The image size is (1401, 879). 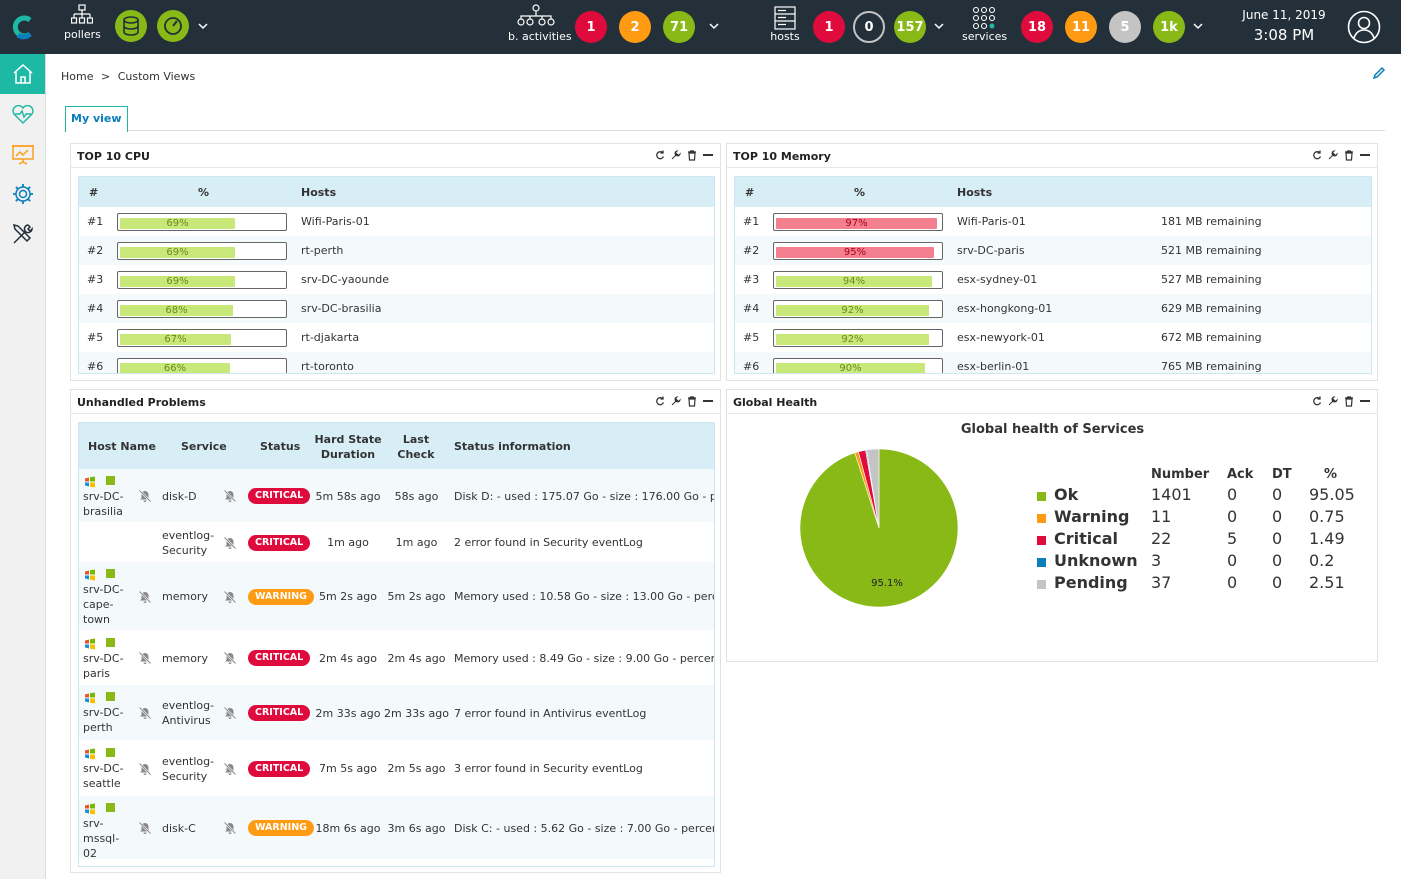 I want to click on col-service: Service, so click(x=204, y=446).